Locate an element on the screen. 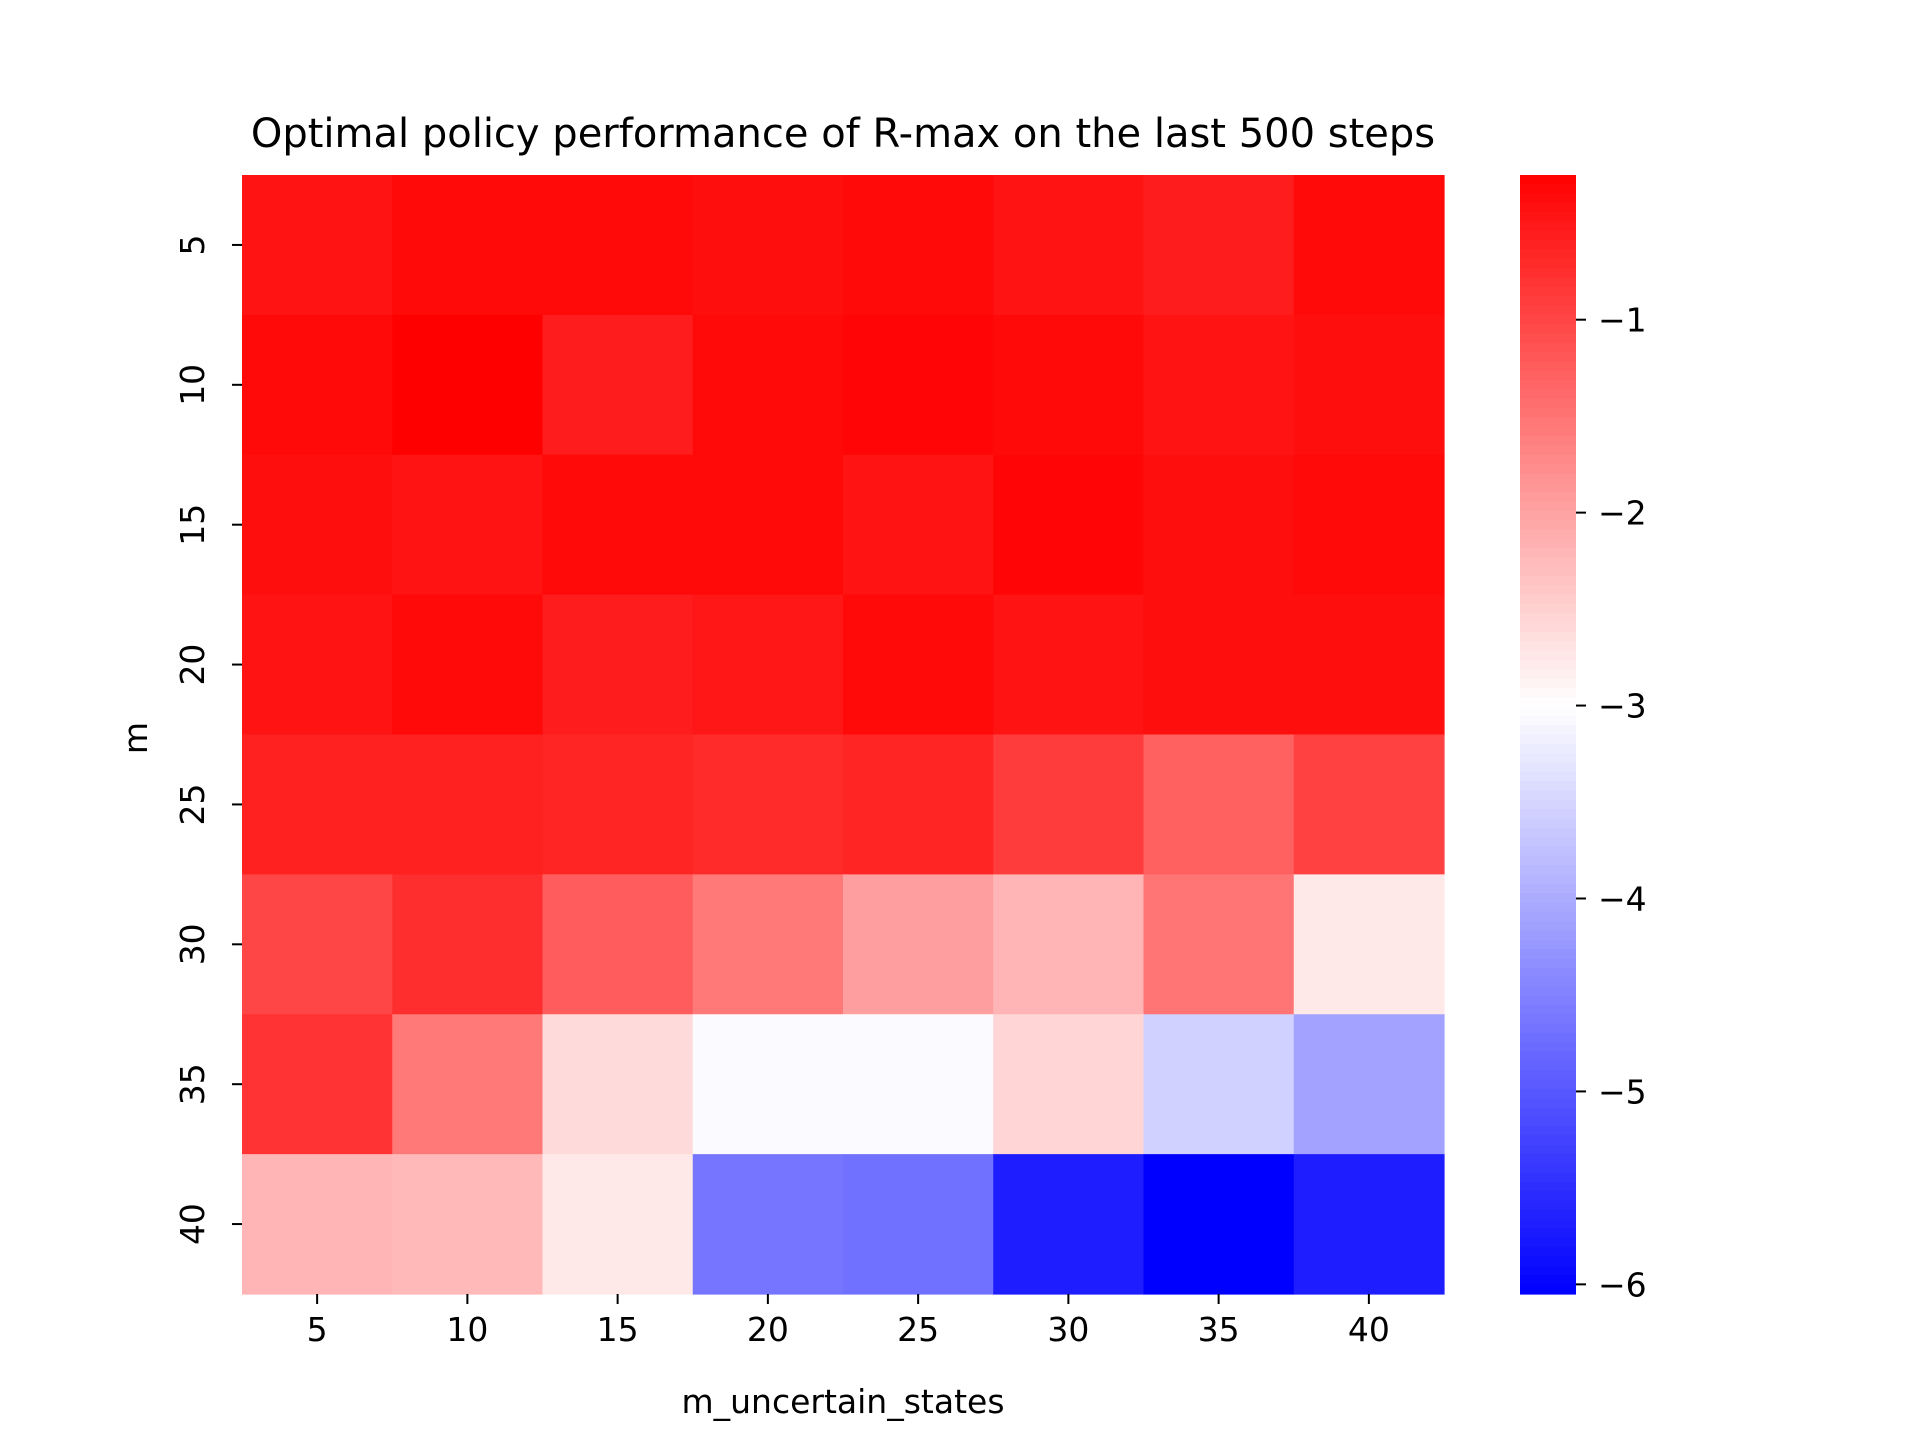  heatmap-cell-r5-c8 is located at coordinates (1369, 804).